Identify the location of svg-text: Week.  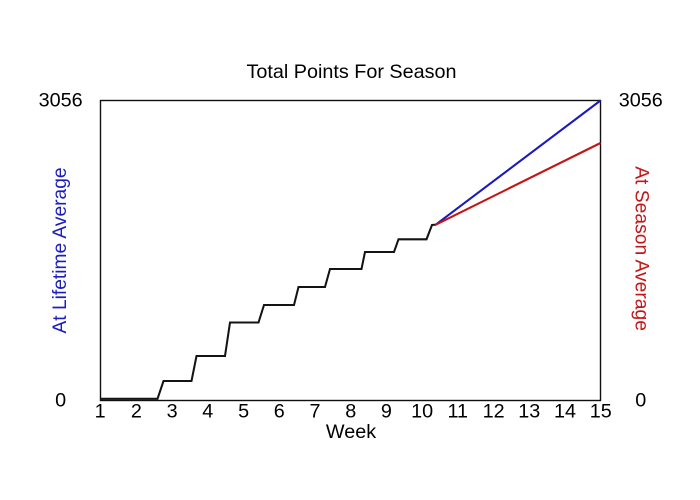
(351, 432).